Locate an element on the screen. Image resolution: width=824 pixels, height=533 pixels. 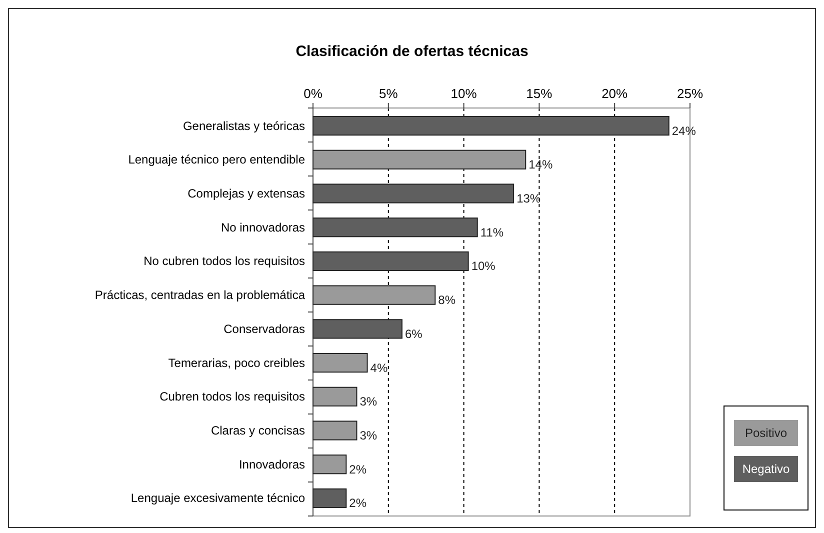
x-tick-label: 15% is located at coordinates (539, 93).